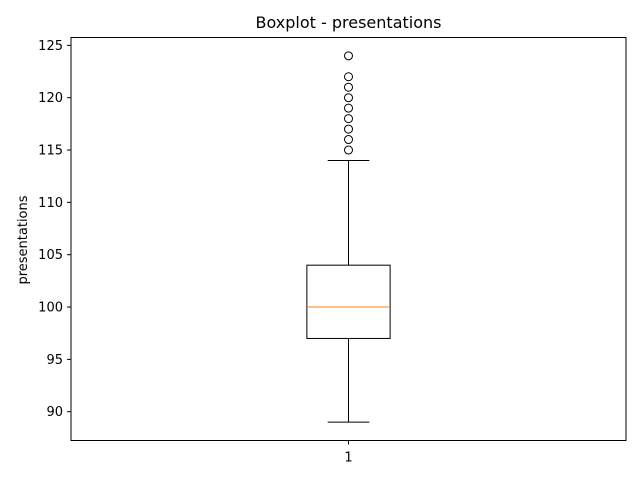  Describe the element at coordinates (349, 22) in the screenshot. I see `chart-title: Boxplot - presentations` at that location.